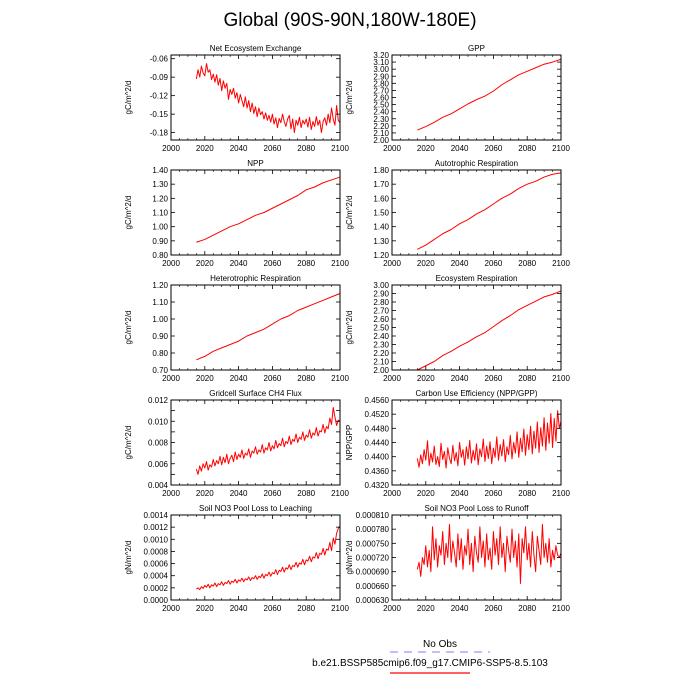 The height and width of the screenshot is (700, 700). I want to click on y-tick-label: 1.10, so click(160, 302).